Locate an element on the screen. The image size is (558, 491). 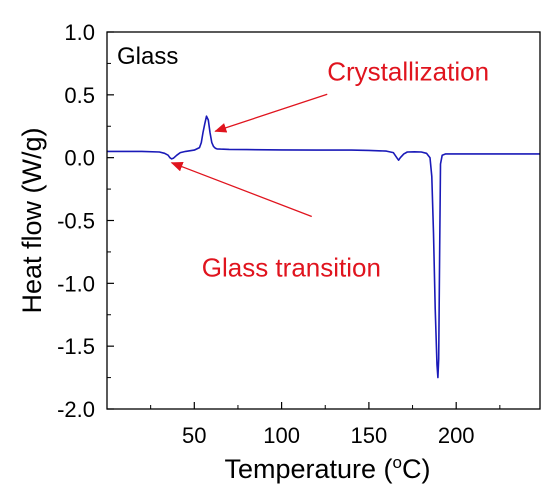
y-tick-label: -1.0 is located at coordinates (76, 283).